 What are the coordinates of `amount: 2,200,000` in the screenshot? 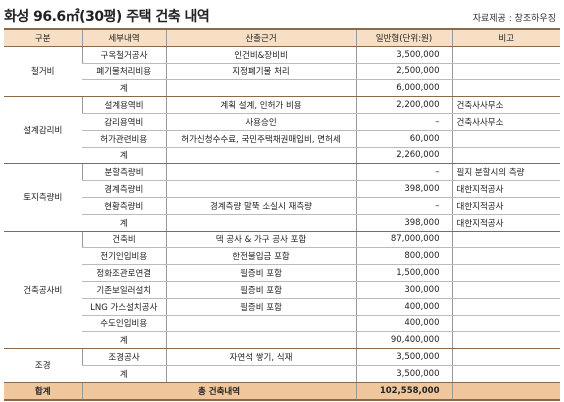 It's located at (403, 105).